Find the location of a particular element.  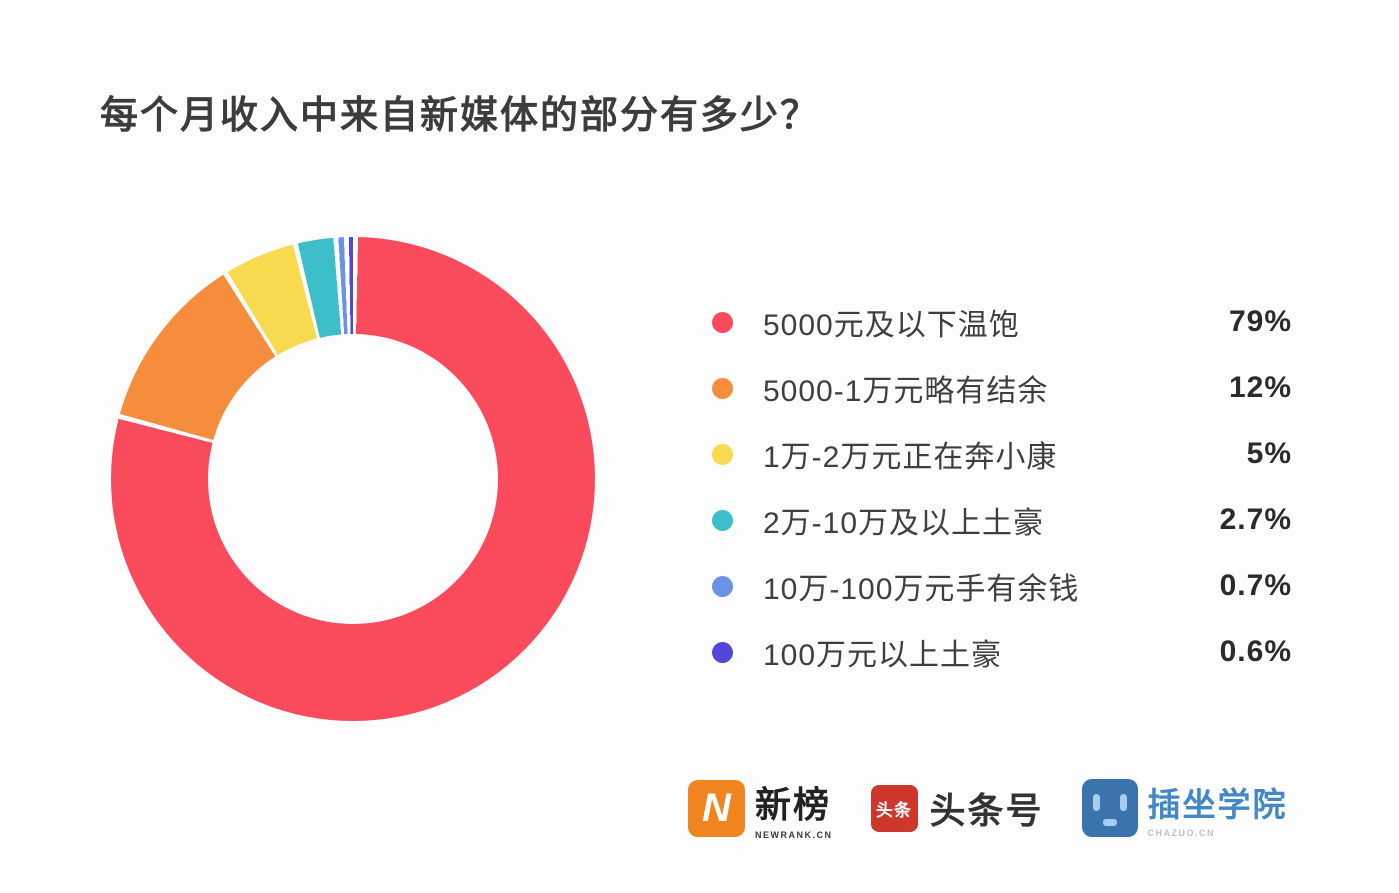

legend-label: 1万-2万元正在奔小康 is located at coordinates (910, 457).